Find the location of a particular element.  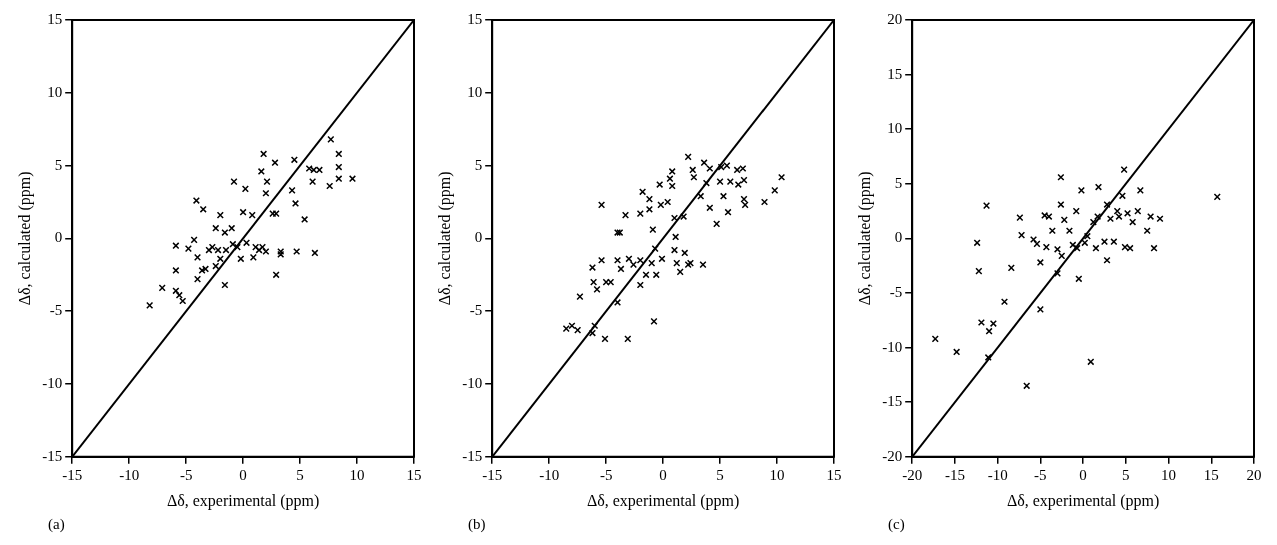

x-tick-label: -15 is located at coordinates (954, 474).